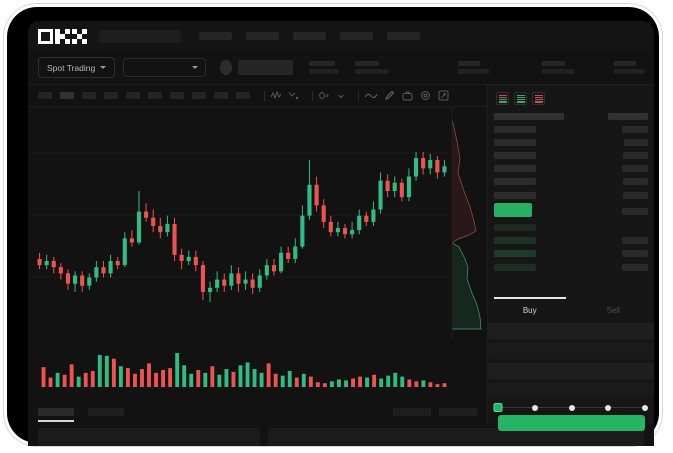 This screenshot has height=453, width=673. What do you see at coordinates (371, 95) in the screenshot?
I see `compare-icon` at bounding box center [371, 95].